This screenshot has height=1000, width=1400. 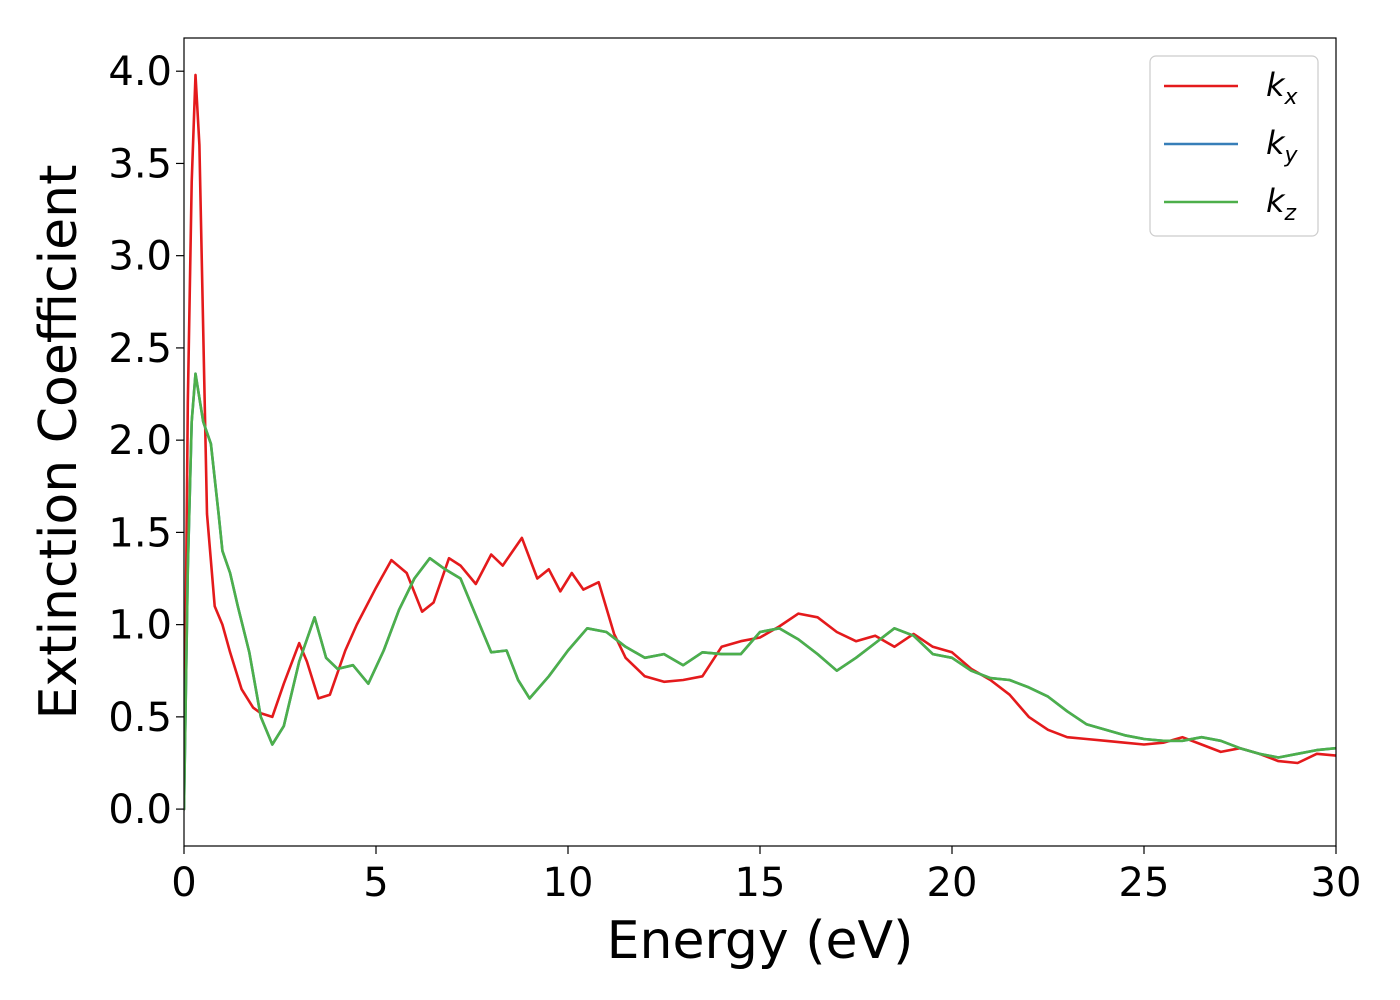 I want to click on legend-label-subscript: z, so click(x=1290, y=213).